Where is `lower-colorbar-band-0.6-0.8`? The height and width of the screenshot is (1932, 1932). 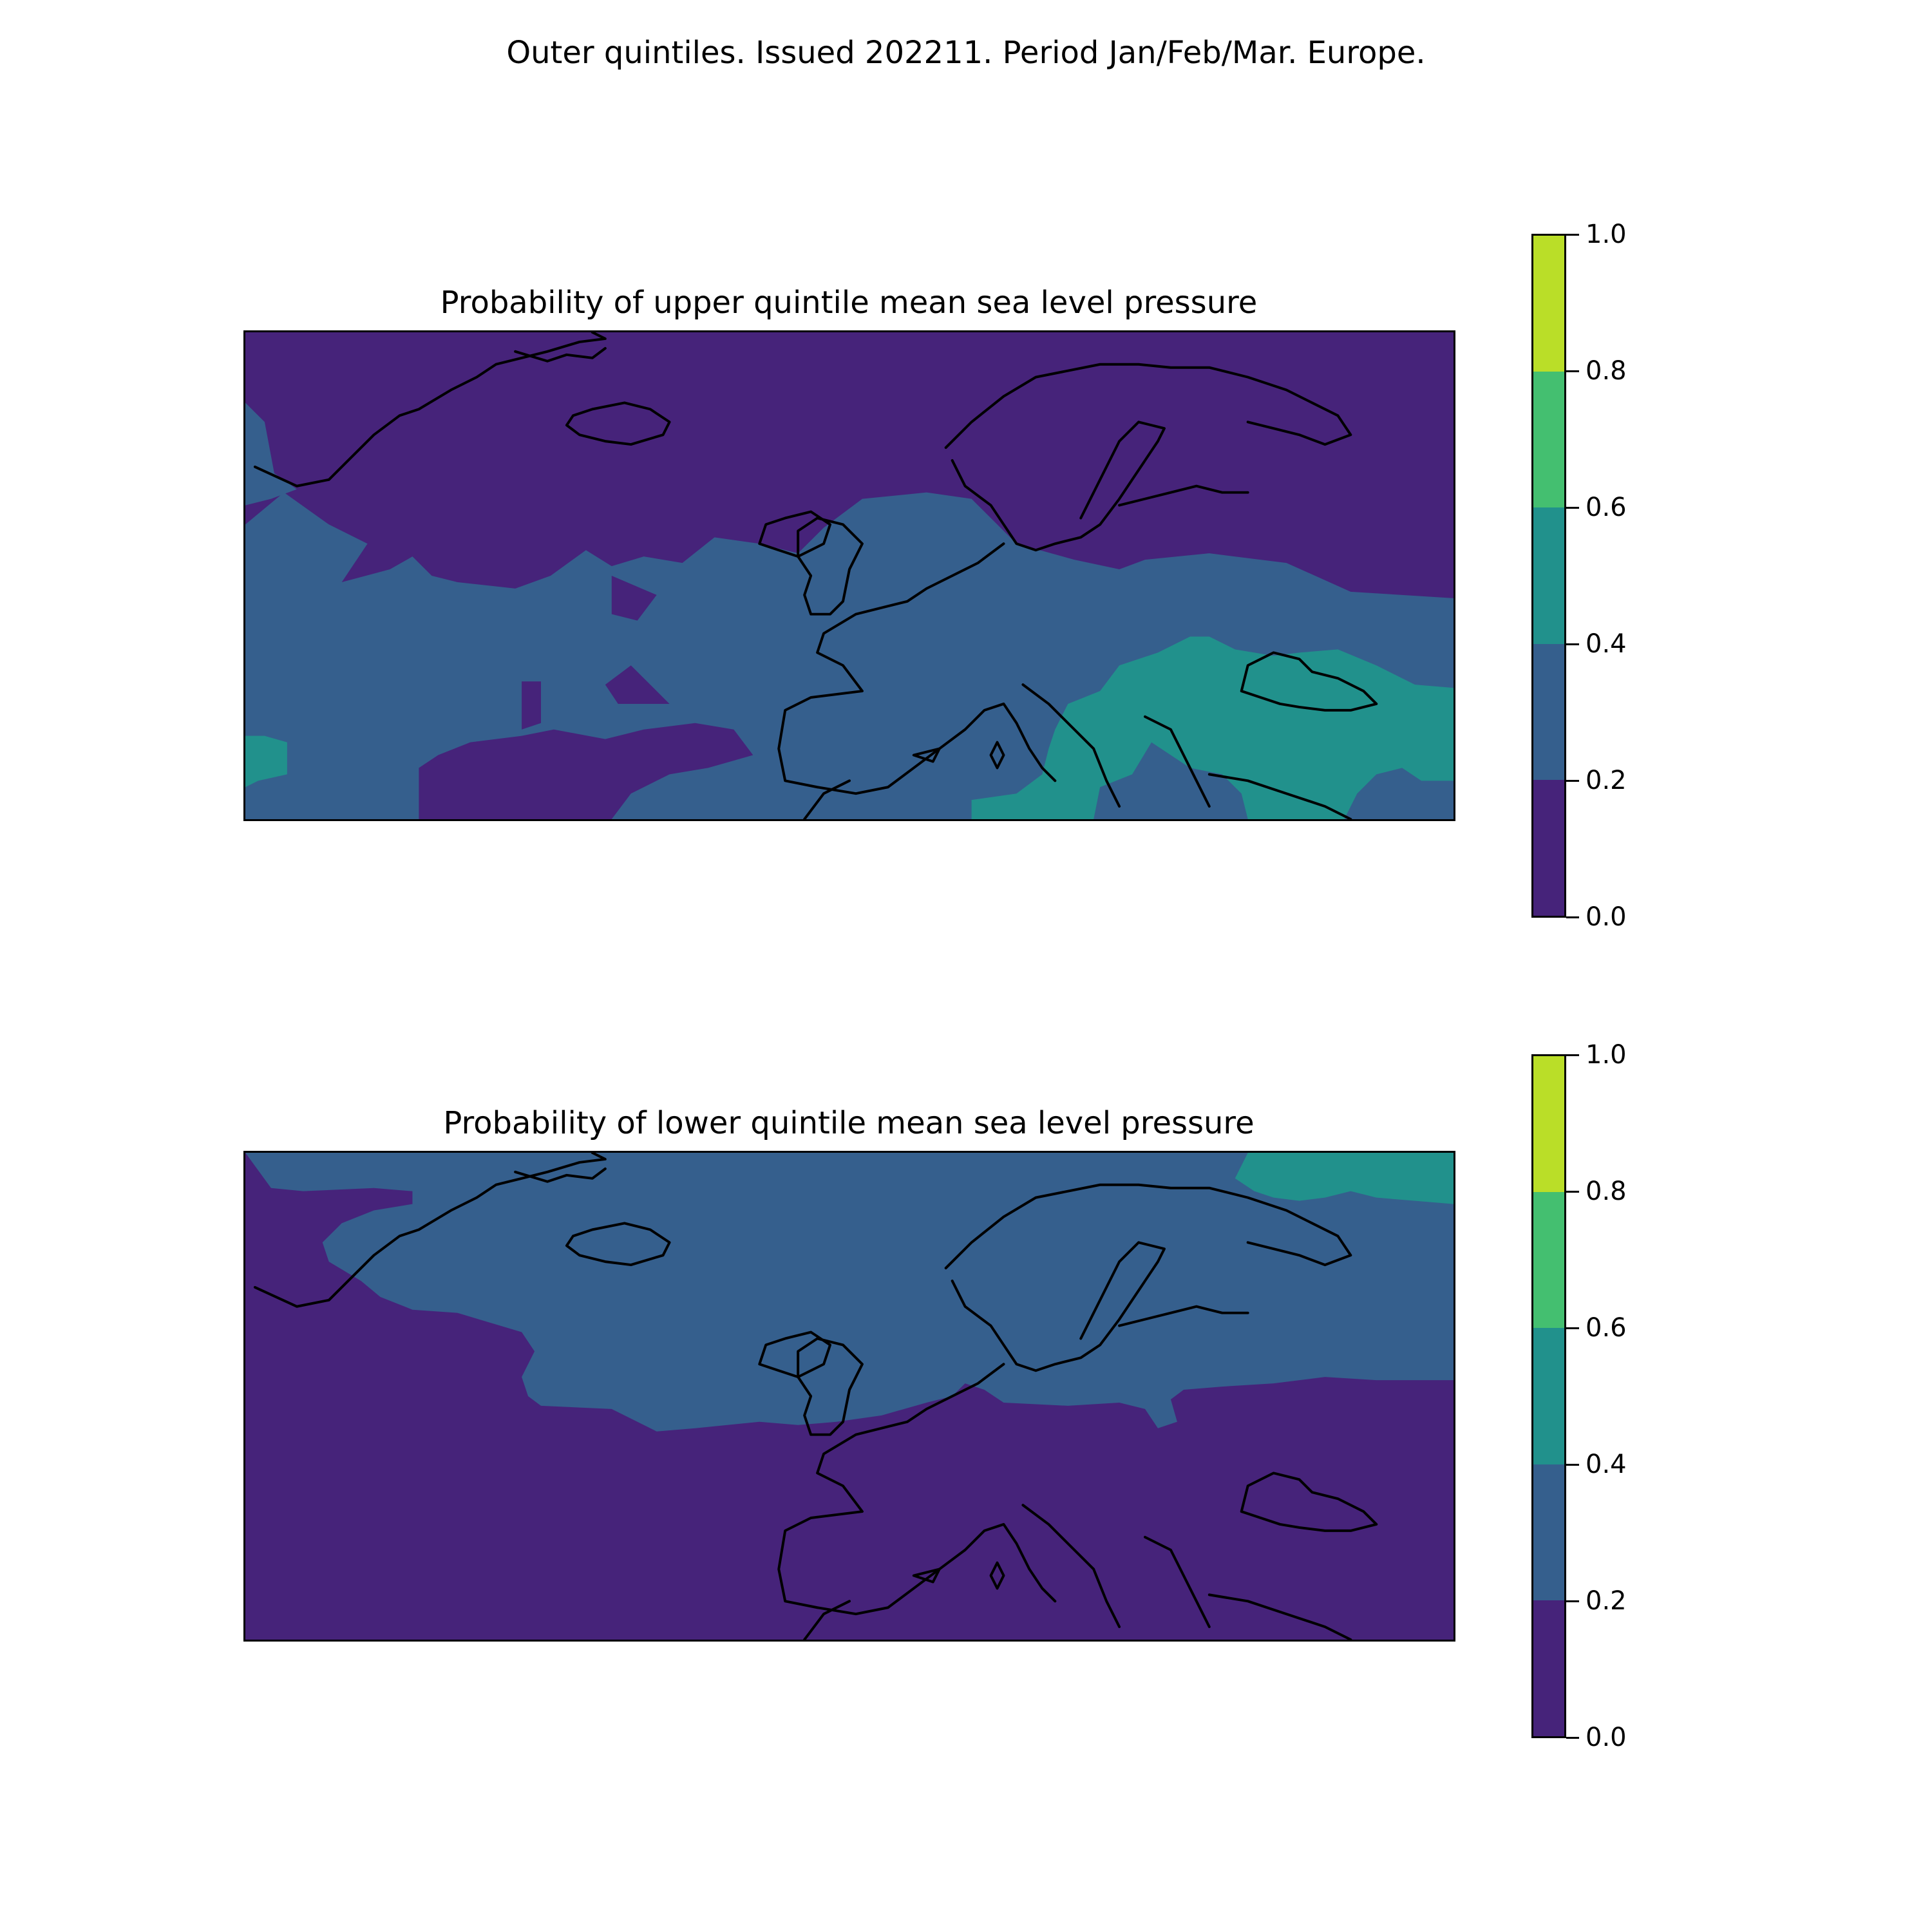 lower-colorbar-band-0.6-0.8 is located at coordinates (1548, 1260).